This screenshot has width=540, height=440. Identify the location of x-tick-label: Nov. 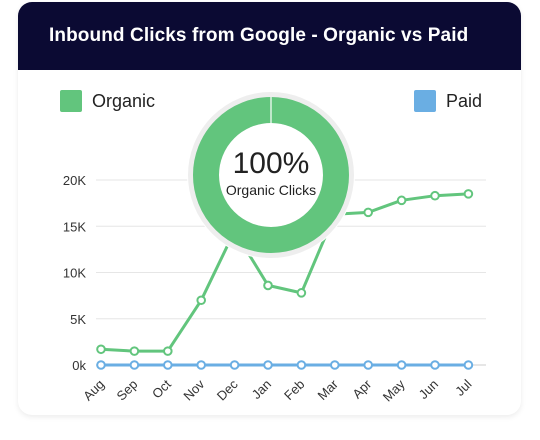
(193, 389).